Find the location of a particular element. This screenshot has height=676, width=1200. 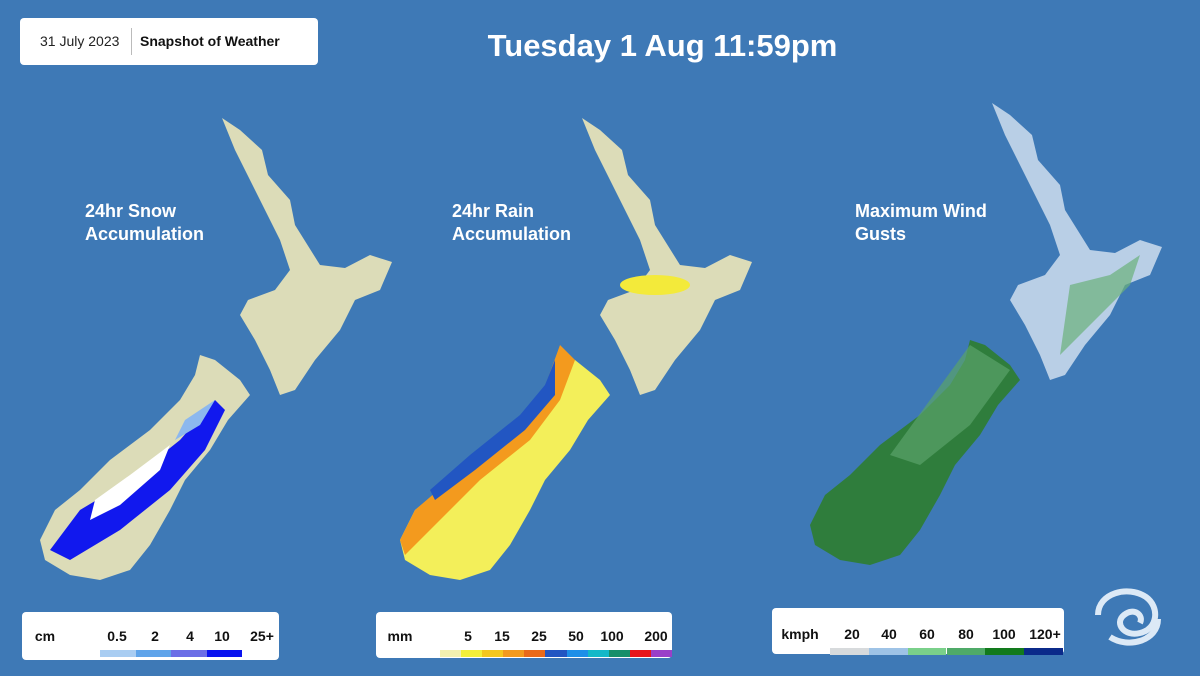

header-box: 31 July 2023 Snapshot of Weather is located at coordinates (169, 41).